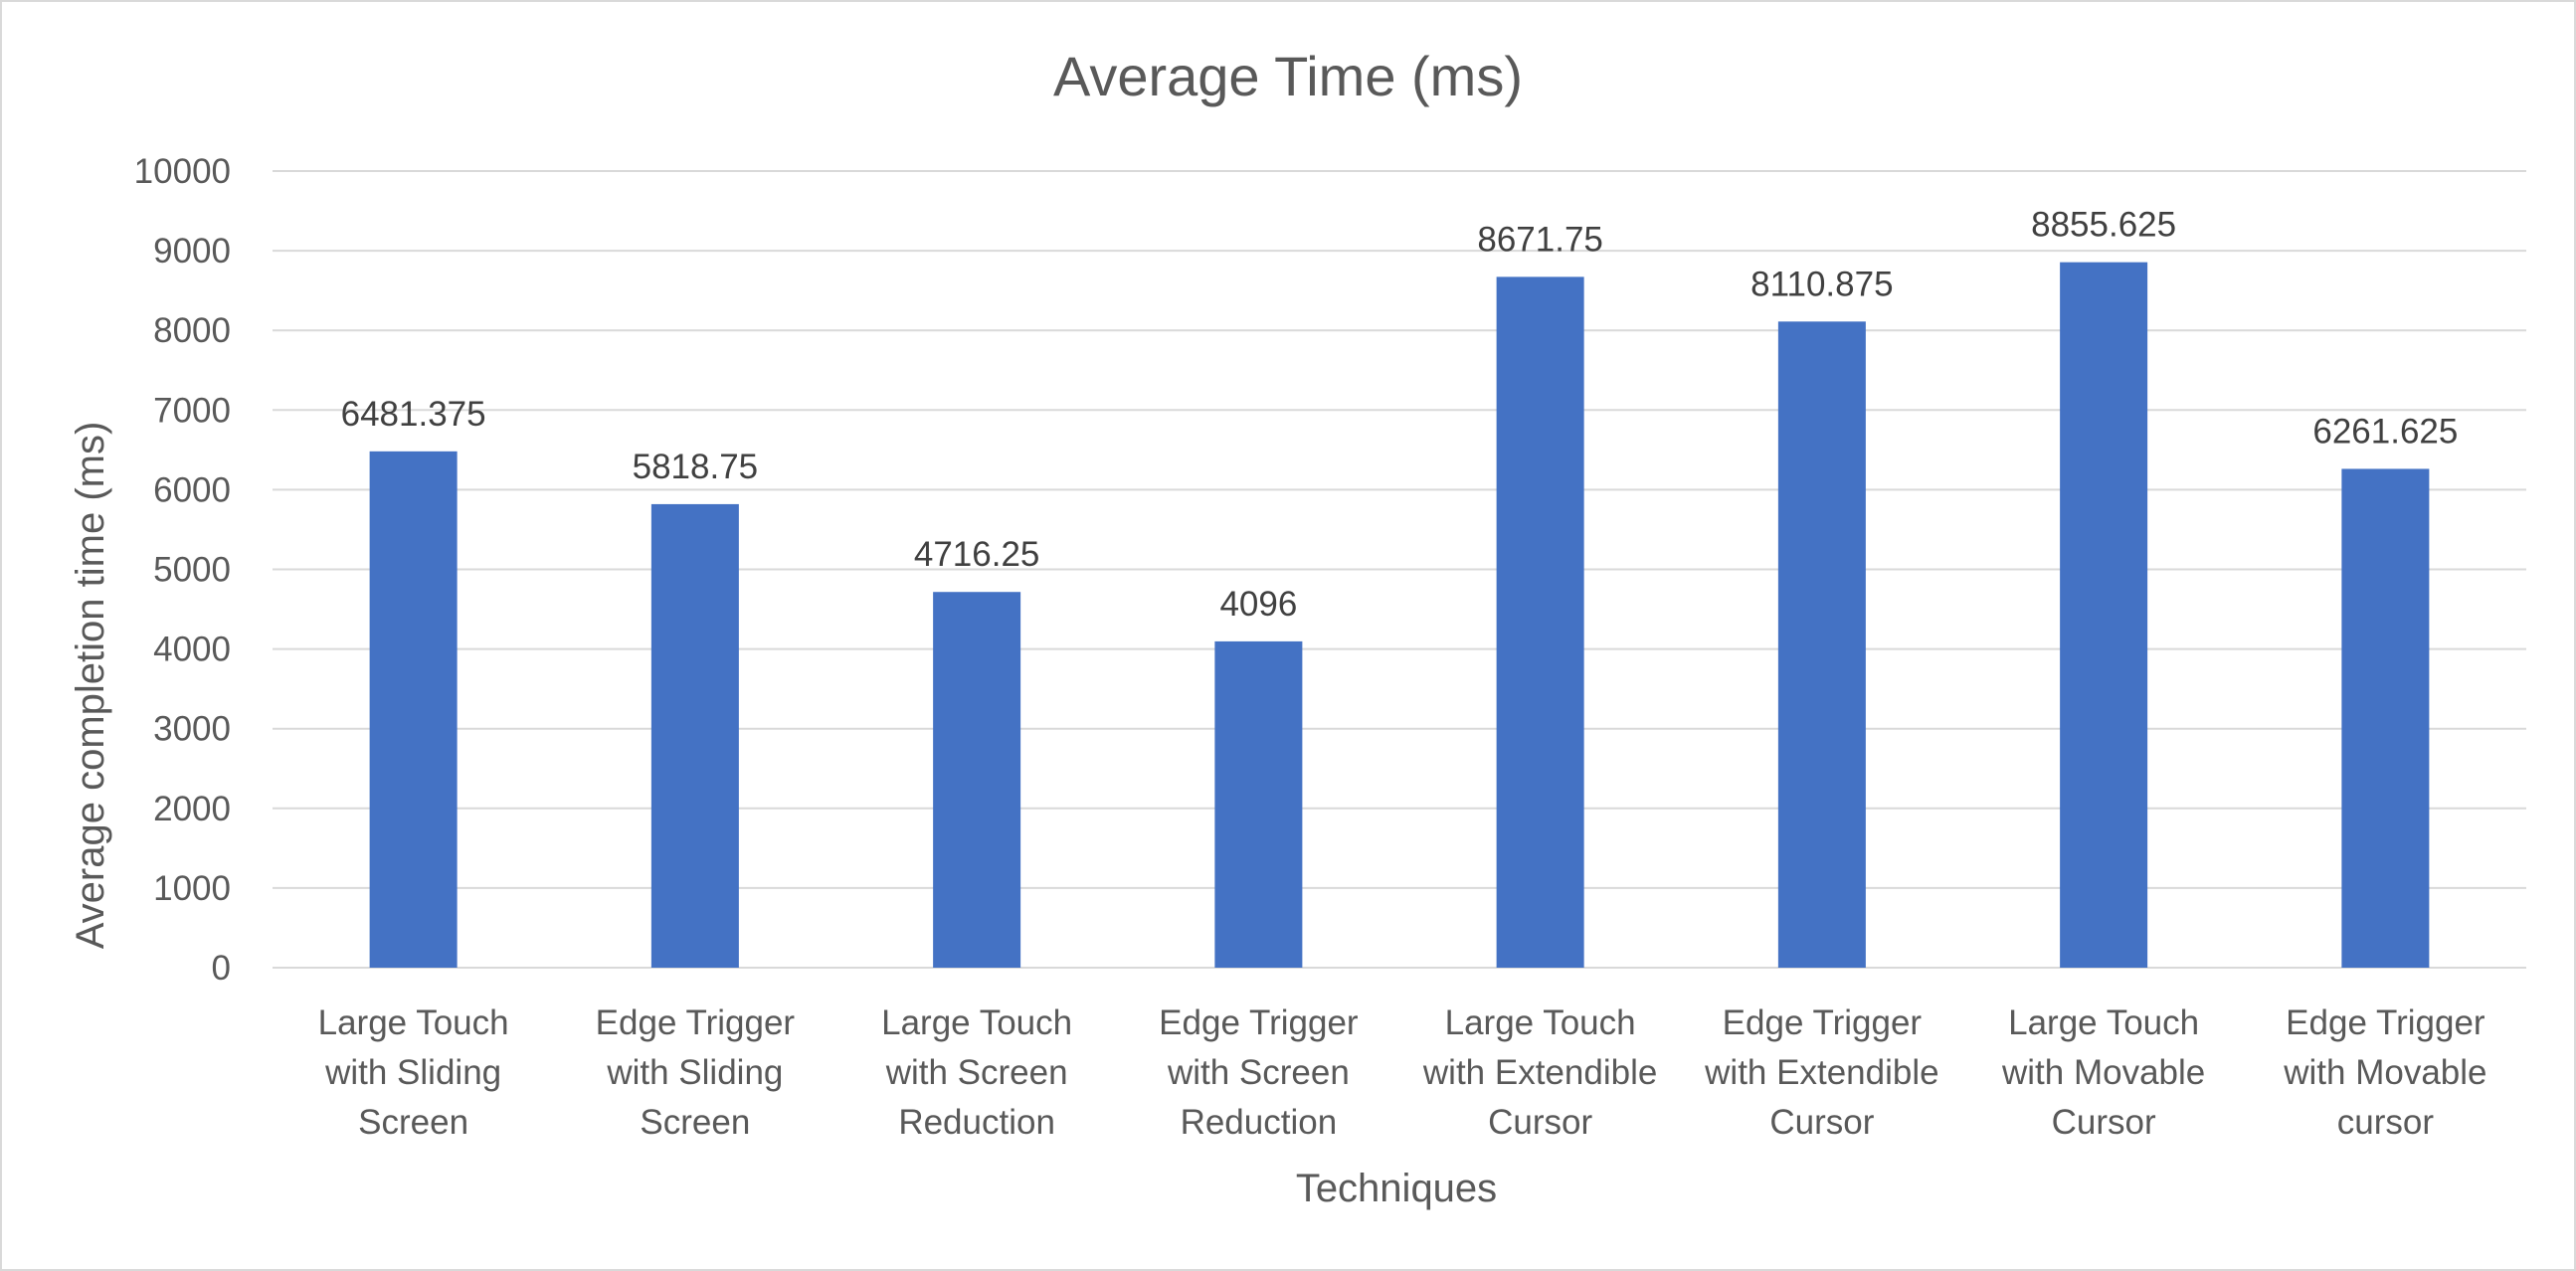 The image size is (2576, 1271). What do you see at coordinates (192, 331) in the screenshot?
I see `y-tick-label: 8000` at bounding box center [192, 331].